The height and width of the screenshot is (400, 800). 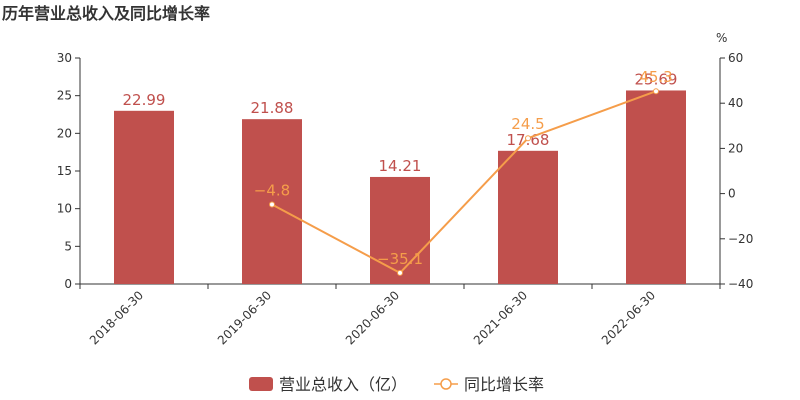 I want to click on line-value-label: −35.1, so click(x=400, y=259).